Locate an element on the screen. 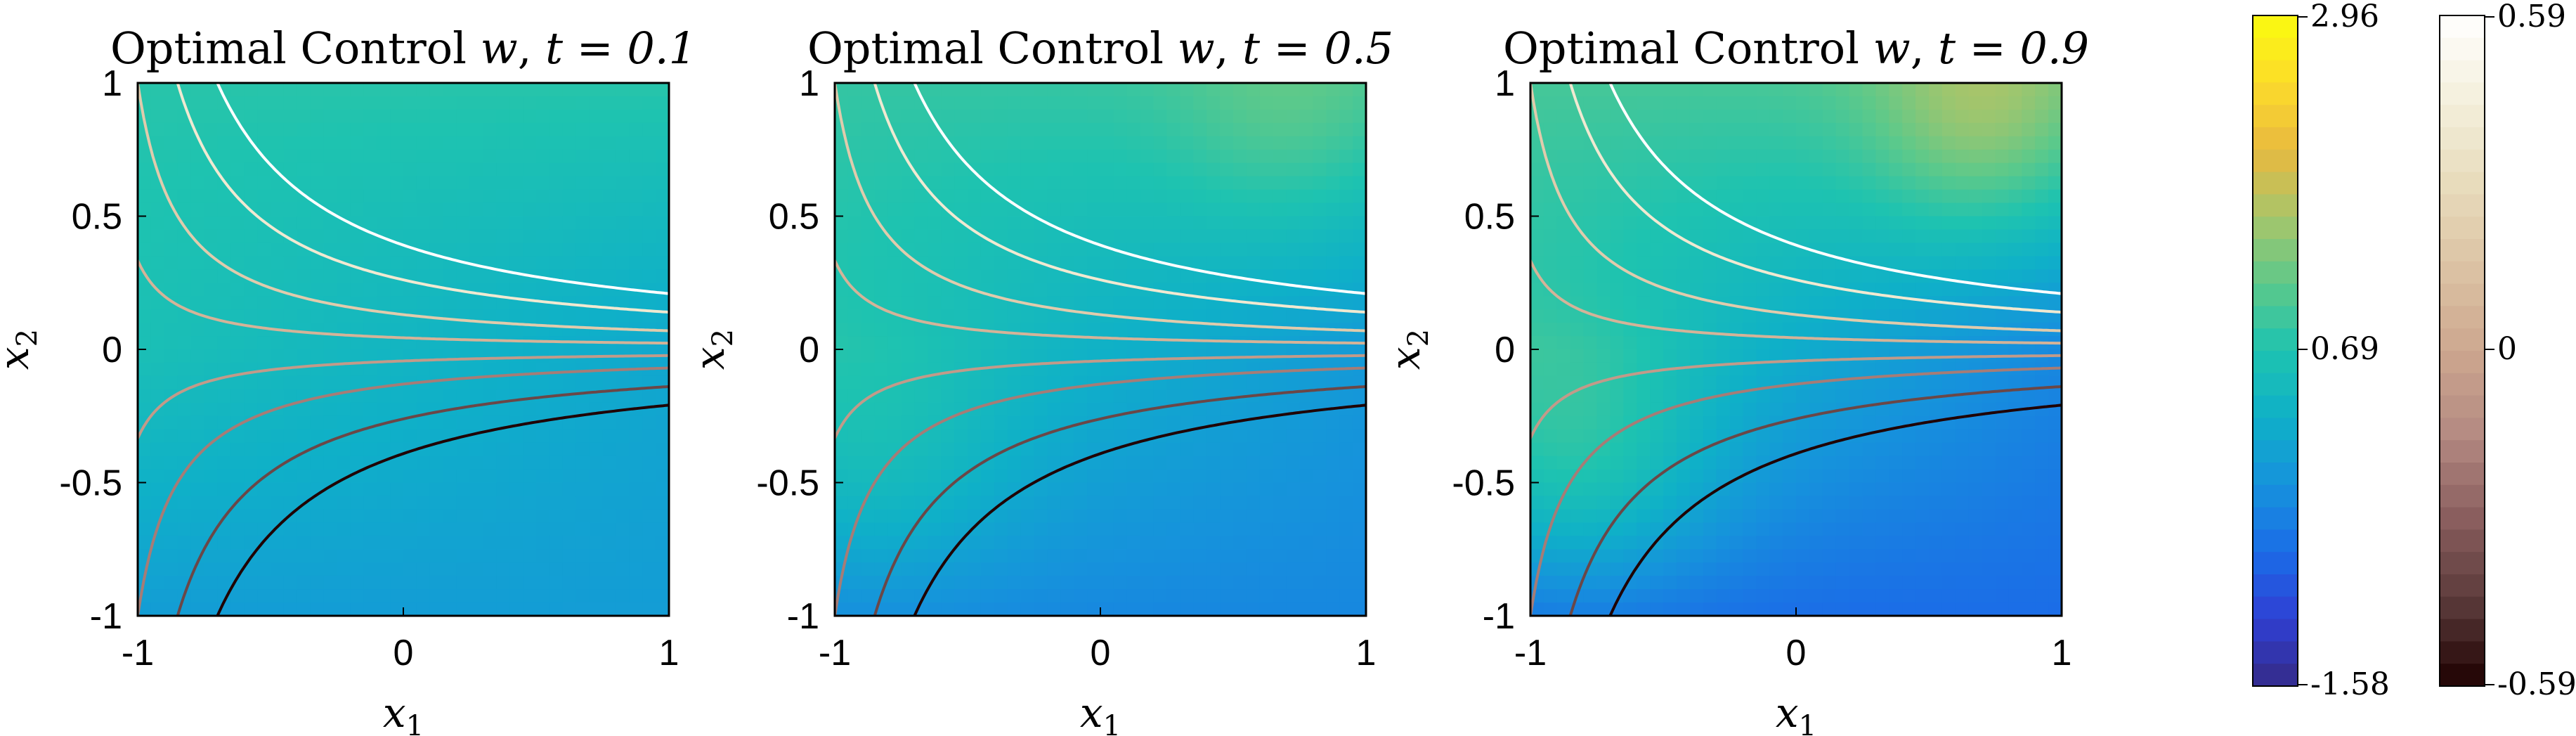 This screenshot has height=736, width=2576. contour-line is located at coordinates (1815, 198).